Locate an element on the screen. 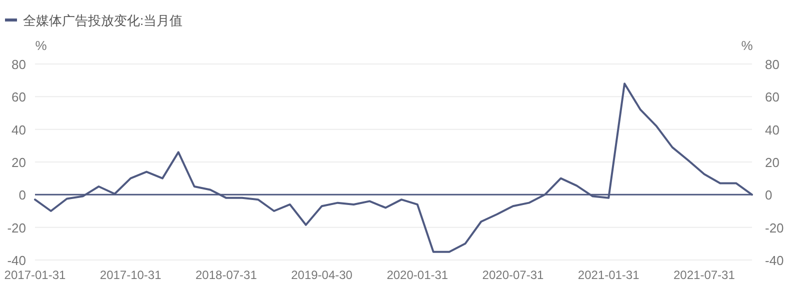 This screenshot has width=801, height=301. legend-label: 全媒体广告投放变化:当月值 is located at coordinates (103, 20).